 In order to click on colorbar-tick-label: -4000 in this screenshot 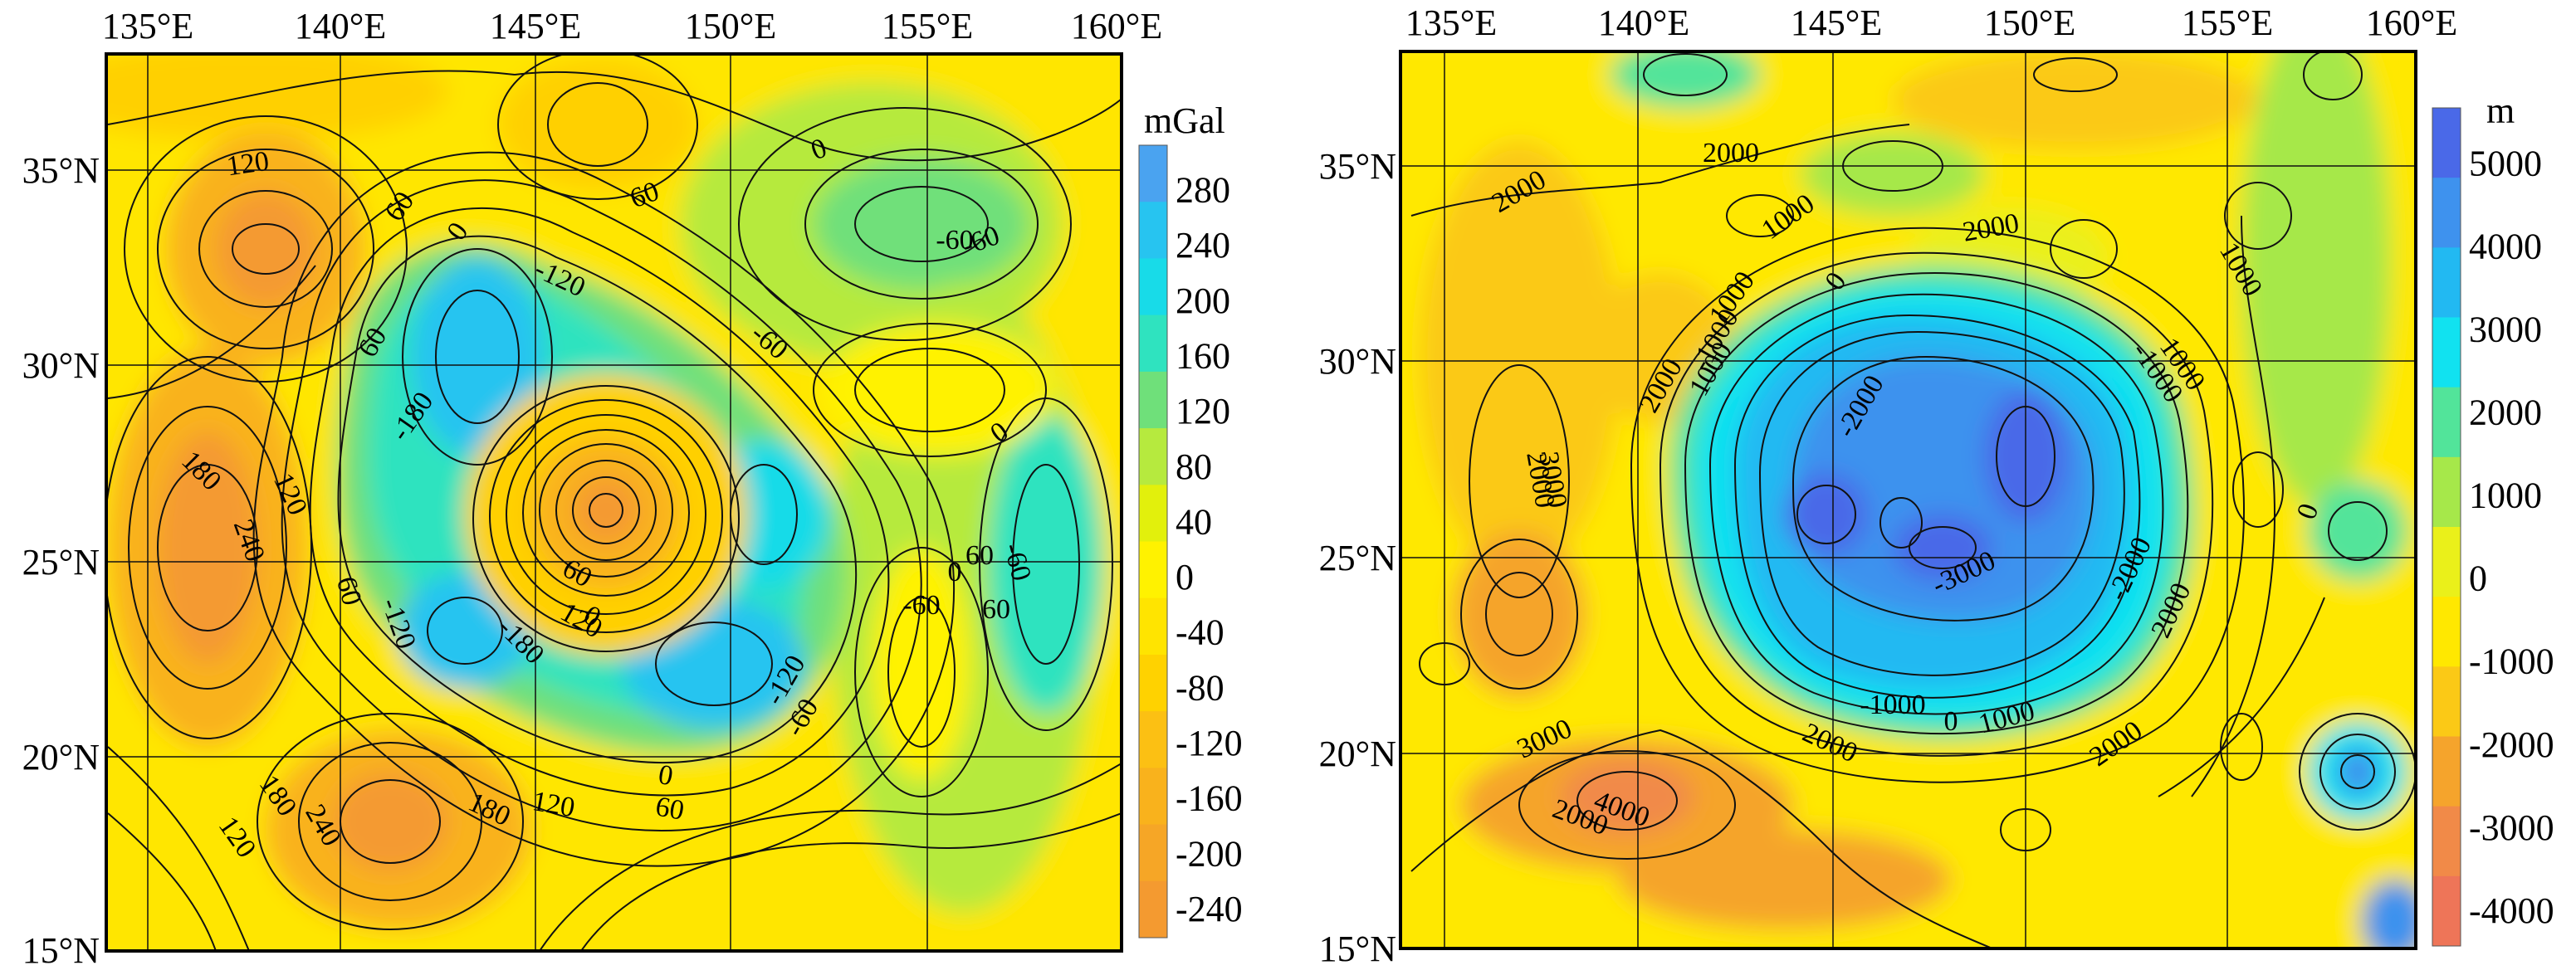, I will do `click(2511, 910)`.